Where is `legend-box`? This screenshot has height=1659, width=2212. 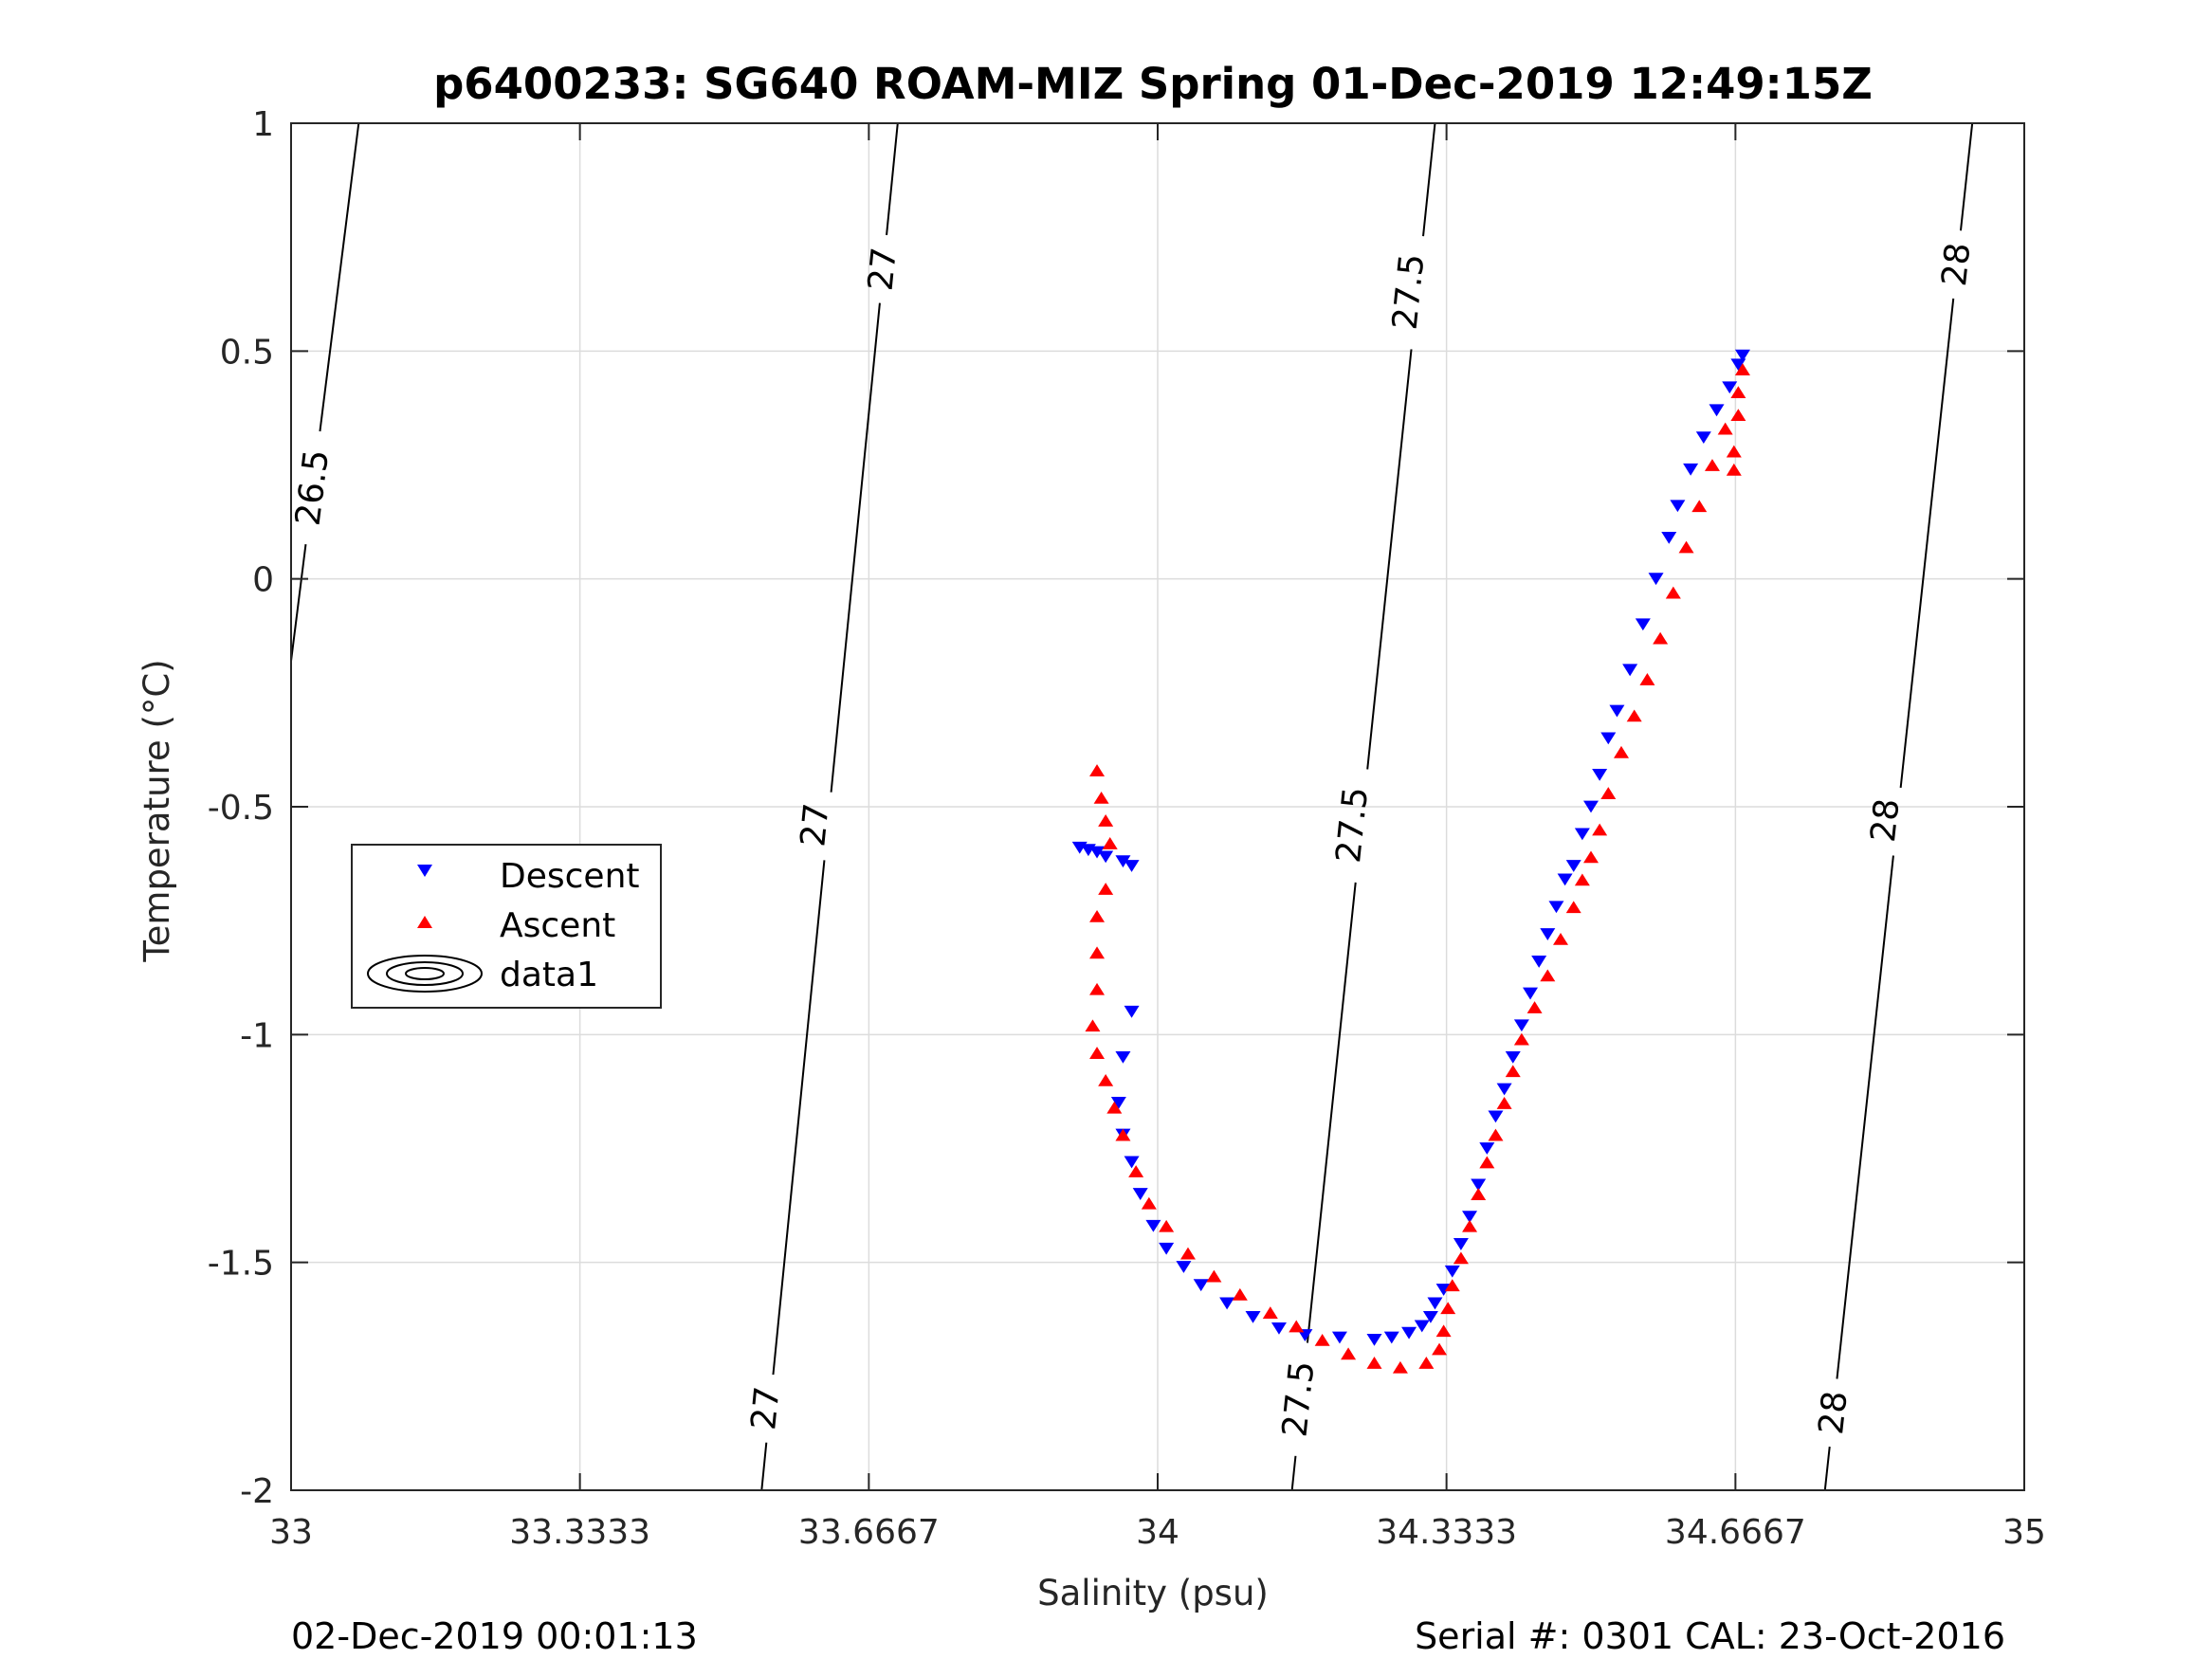
legend-box is located at coordinates (506, 926).